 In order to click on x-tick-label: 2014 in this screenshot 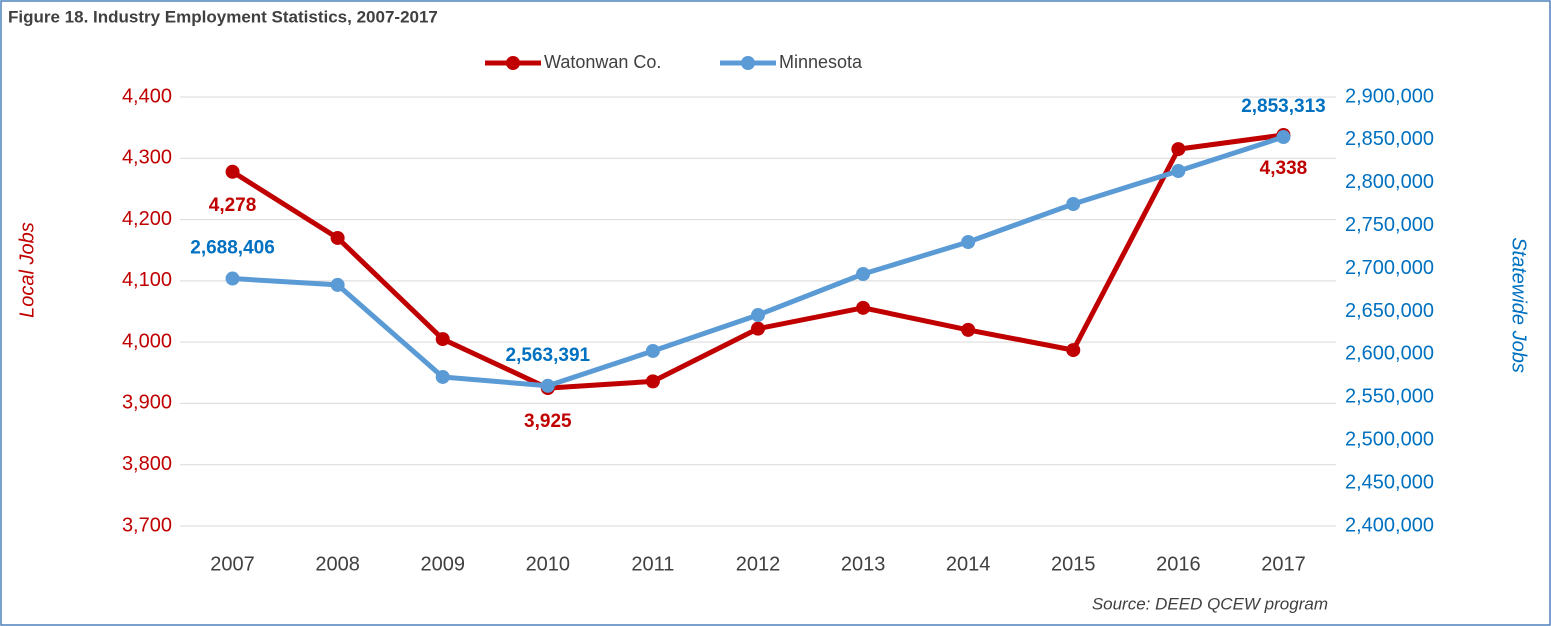, I will do `click(968, 564)`.